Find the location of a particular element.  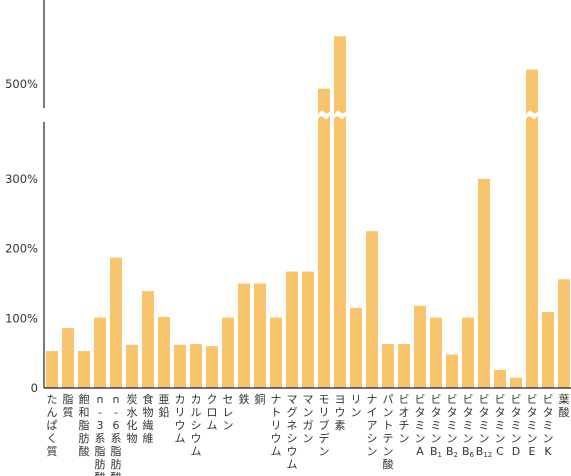

x-tick-label: パントテン酸 is located at coordinates (388, 432).